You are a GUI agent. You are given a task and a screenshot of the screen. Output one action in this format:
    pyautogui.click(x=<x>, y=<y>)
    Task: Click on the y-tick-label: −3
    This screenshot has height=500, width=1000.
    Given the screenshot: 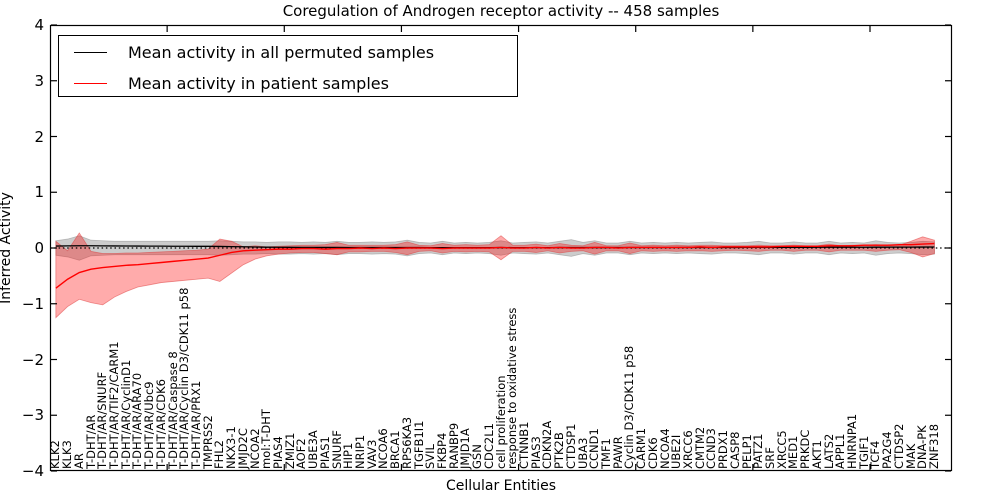 What is the action you would take?
    pyautogui.click(x=32, y=415)
    